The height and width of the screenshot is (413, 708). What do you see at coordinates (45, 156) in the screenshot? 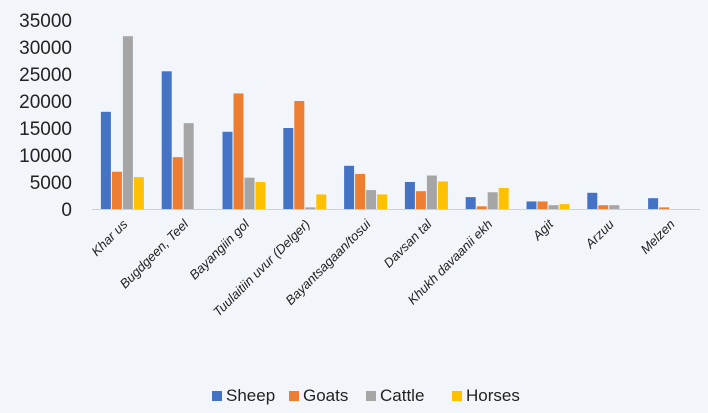
I see `y-tick-label: 10000` at bounding box center [45, 156].